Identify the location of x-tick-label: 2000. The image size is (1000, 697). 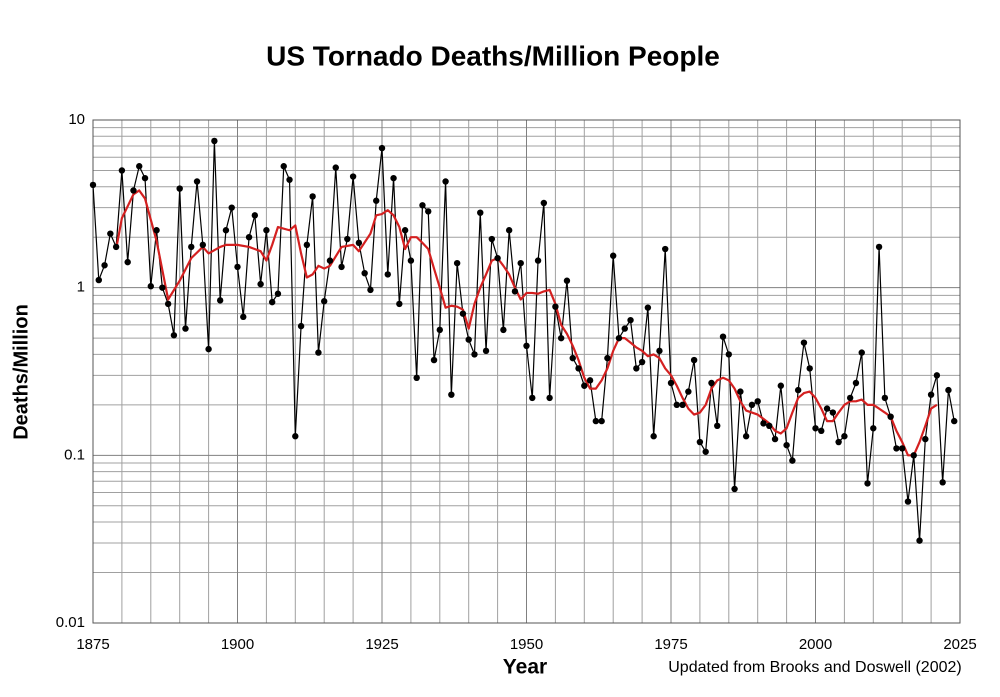
(815, 644).